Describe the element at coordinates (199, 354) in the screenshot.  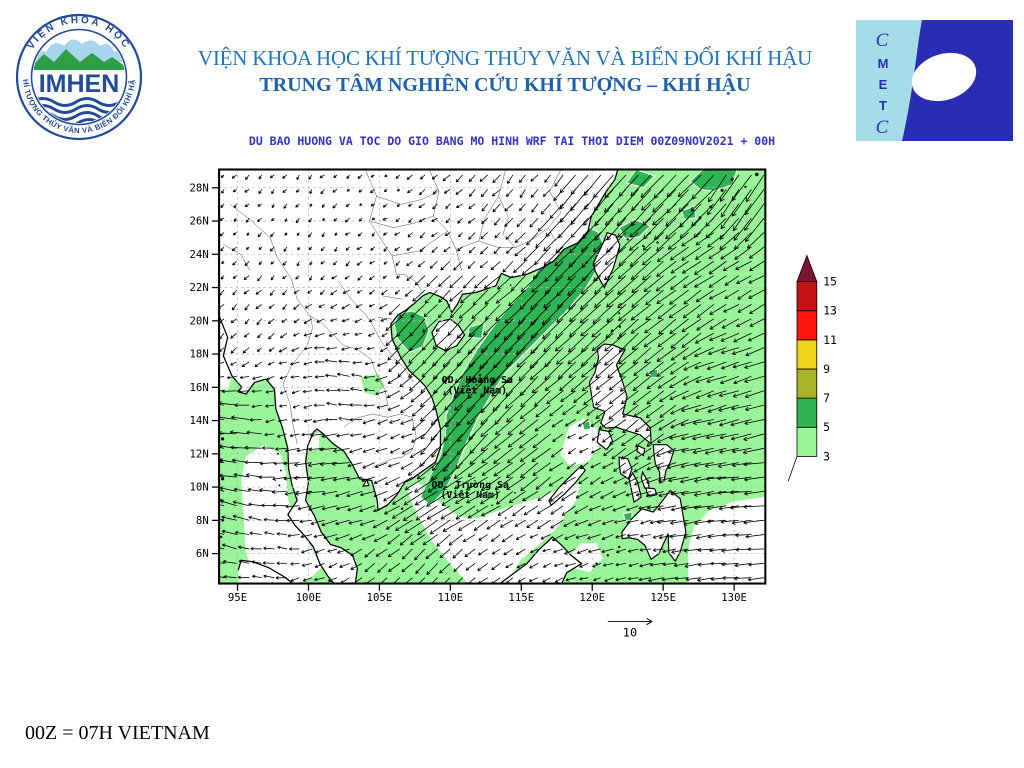
I see `svg-text: 18N` at that location.